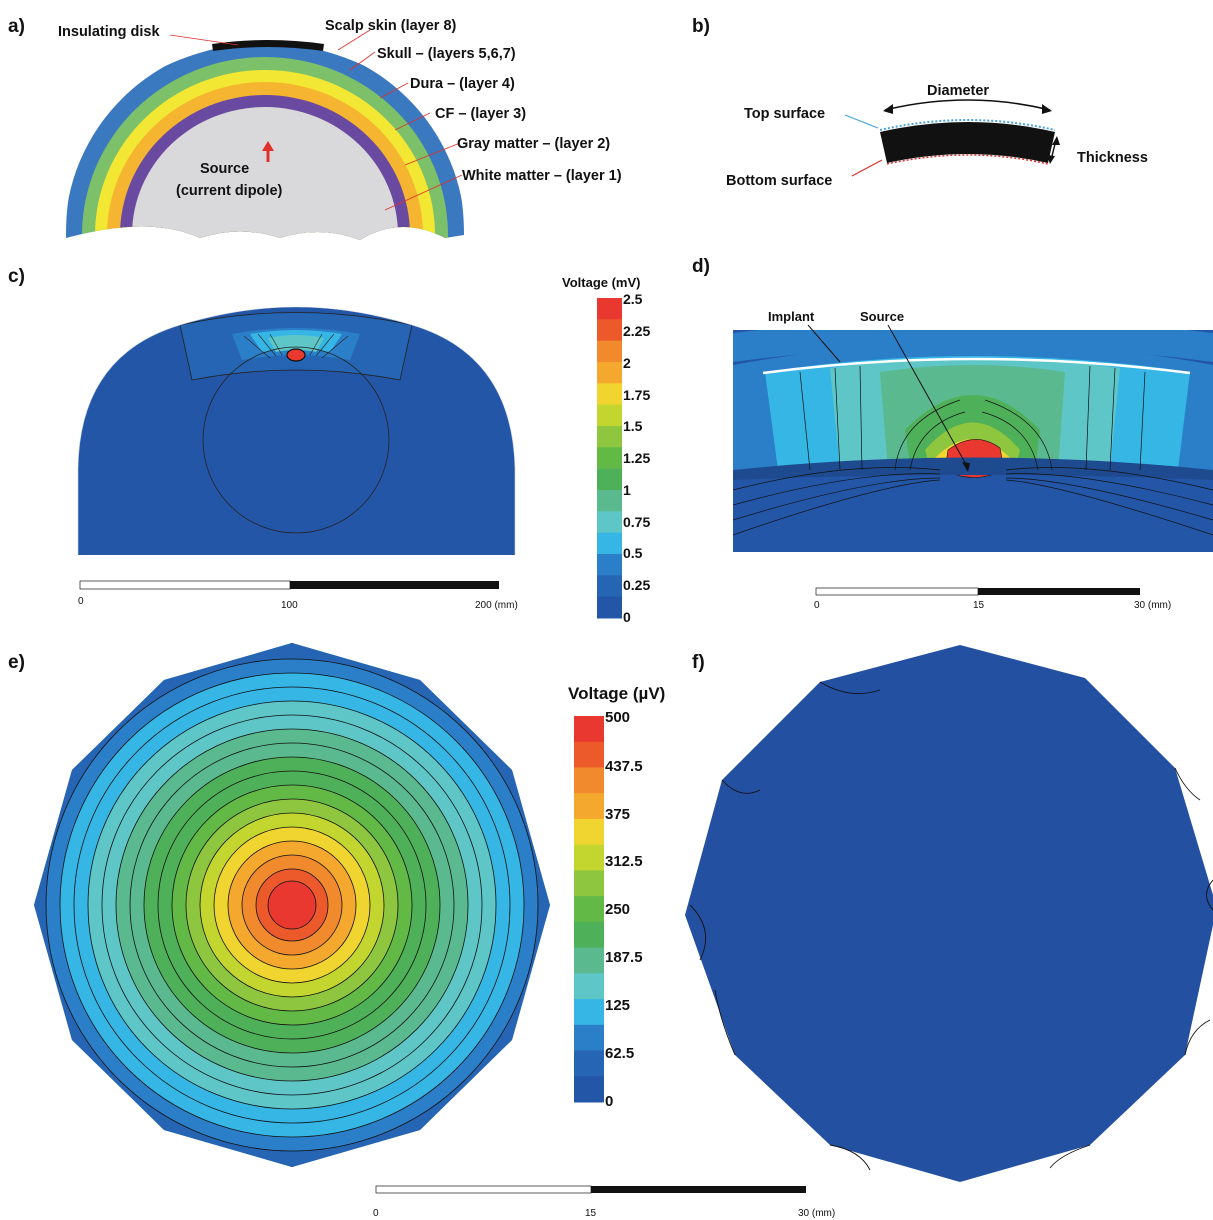 This screenshot has width=1213, height=1220. What do you see at coordinates (861, 121) in the screenshot?
I see `top-surface-pointer` at bounding box center [861, 121].